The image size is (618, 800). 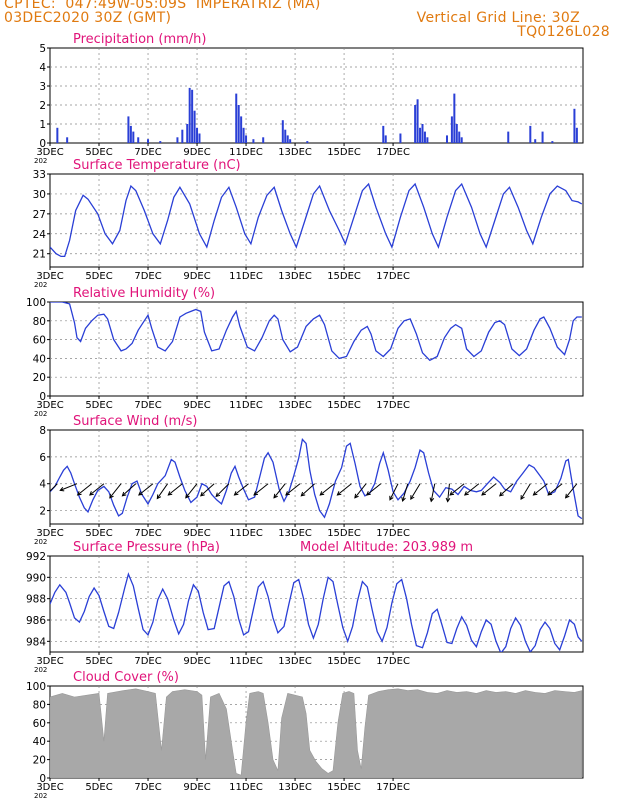 I want to click on pressure-series-line, so click(x=316, y=612).